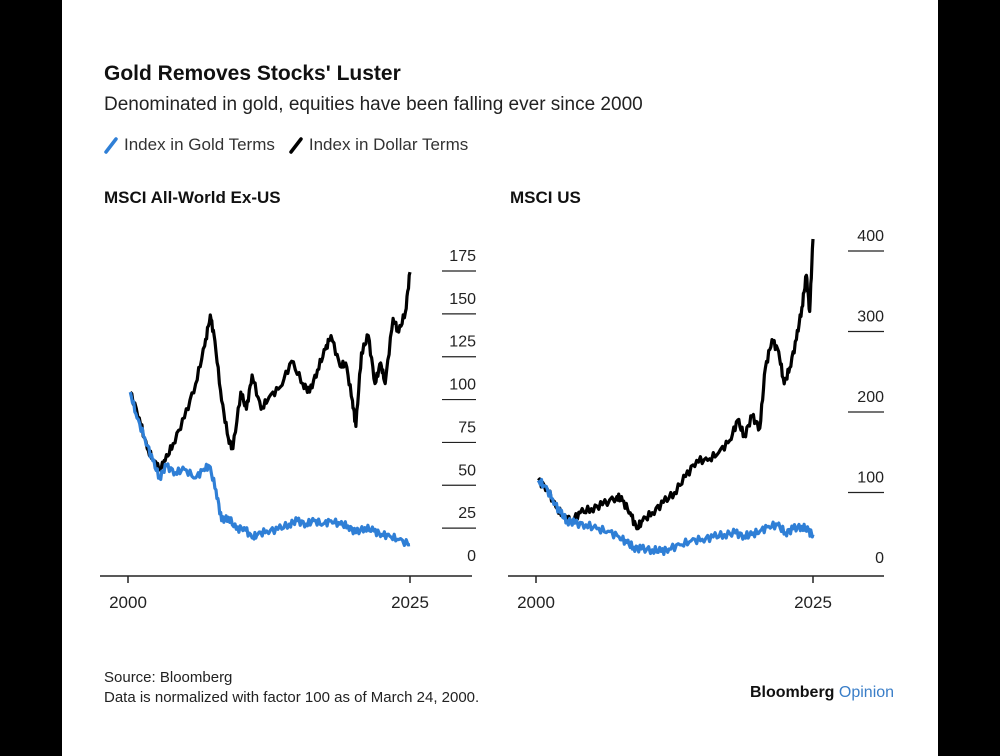  I want to click on brand-product: Opinion, so click(866, 692).